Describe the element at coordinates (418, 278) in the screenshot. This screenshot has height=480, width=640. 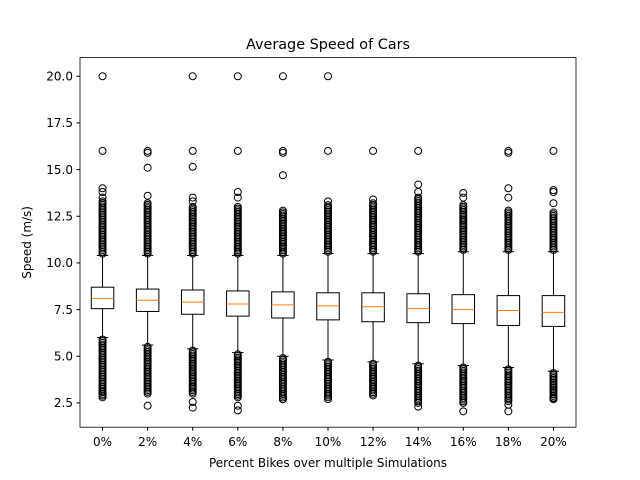
I see `box-group-14pct` at that location.